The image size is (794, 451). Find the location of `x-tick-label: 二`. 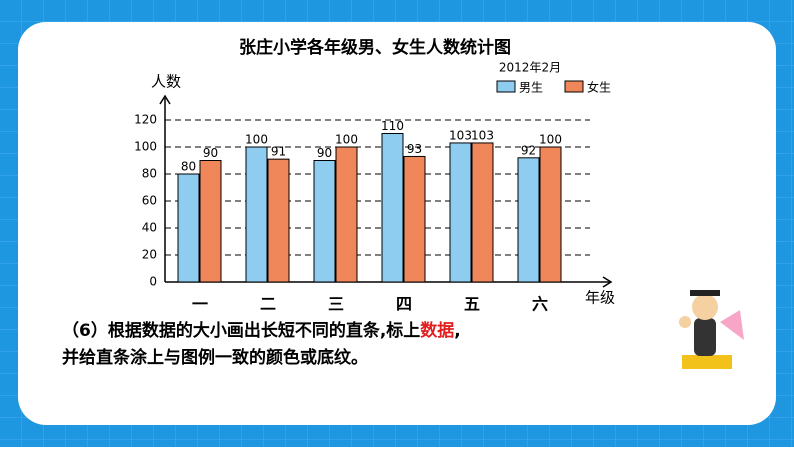

x-tick-label: 二 is located at coordinates (268, 304).